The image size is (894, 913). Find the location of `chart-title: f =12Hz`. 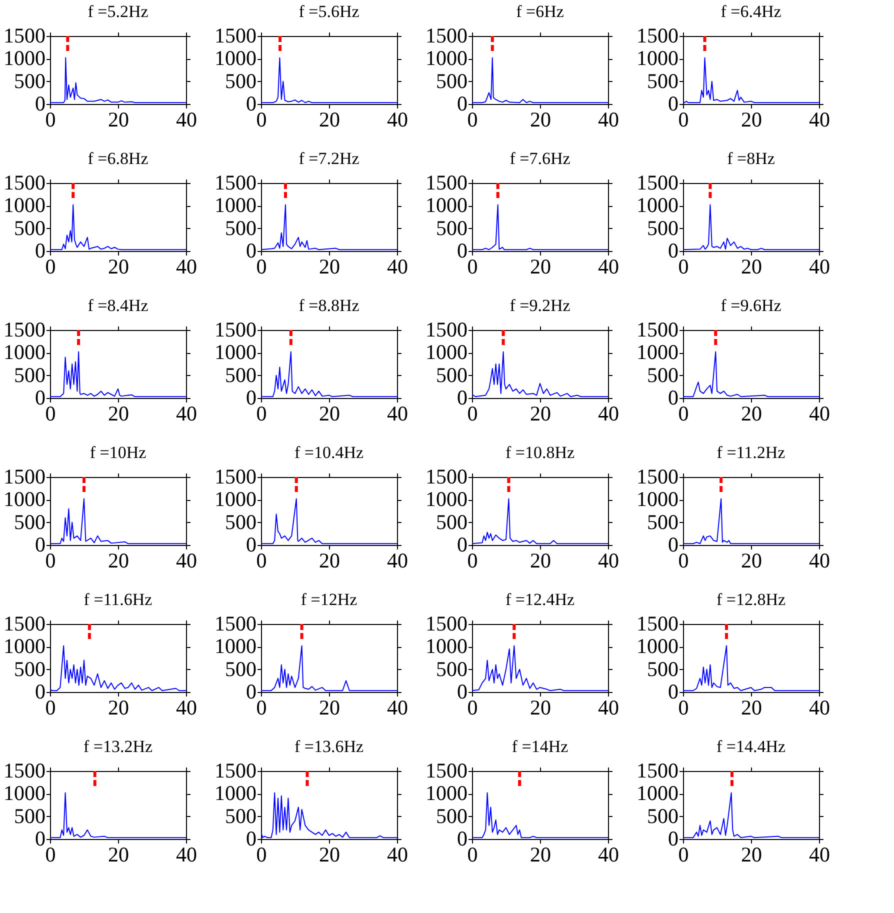

chart-title: f =12Hz is located at coordinates (329, 599).